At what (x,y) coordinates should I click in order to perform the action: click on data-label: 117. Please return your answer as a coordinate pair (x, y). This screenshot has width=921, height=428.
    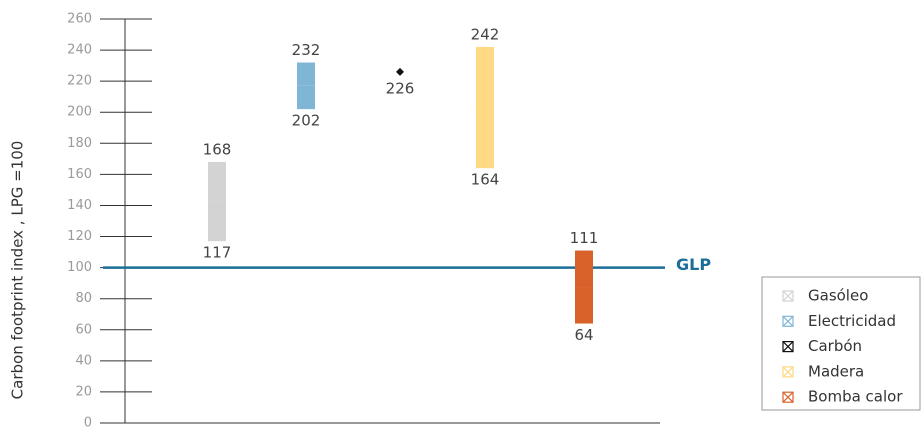
    Looking at the image, I should click on (217, 253).